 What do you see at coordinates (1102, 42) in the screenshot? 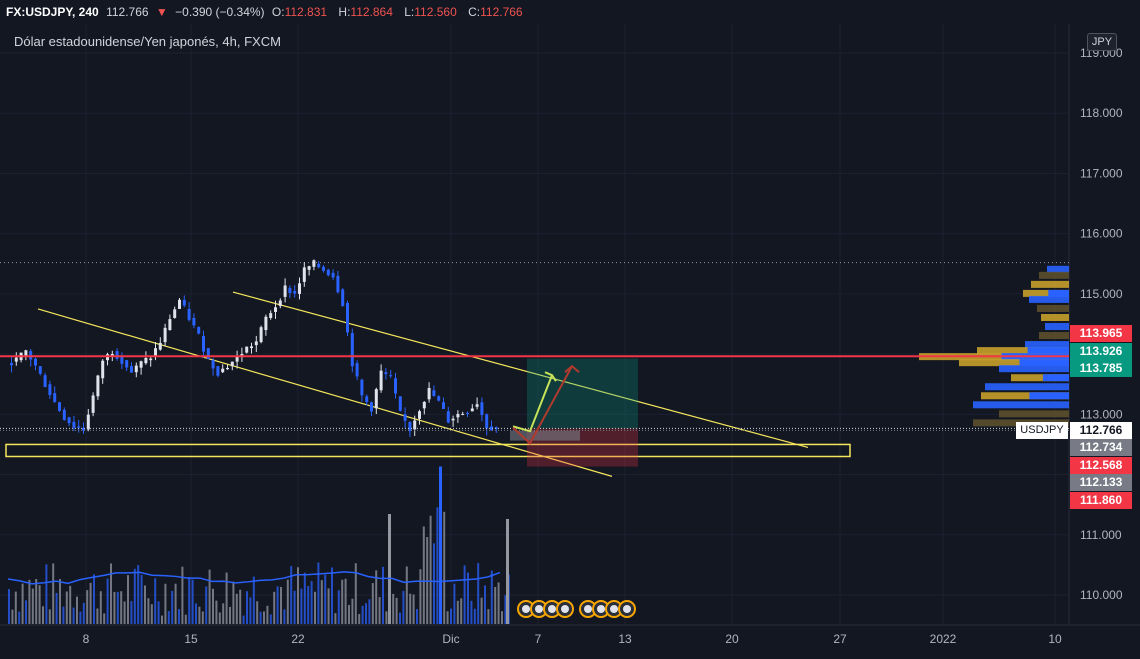
I see `currency-badge: JPY` at bounding box center [1102, 42].